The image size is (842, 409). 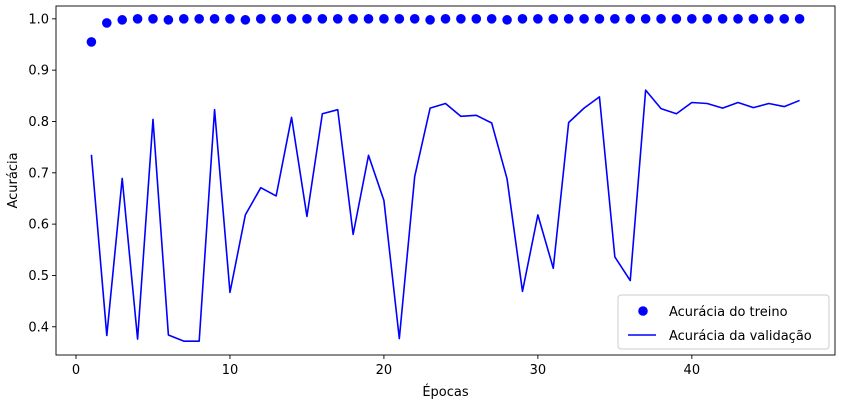 I want to click on x-tick-label: 0, so click(x=76, y=370).